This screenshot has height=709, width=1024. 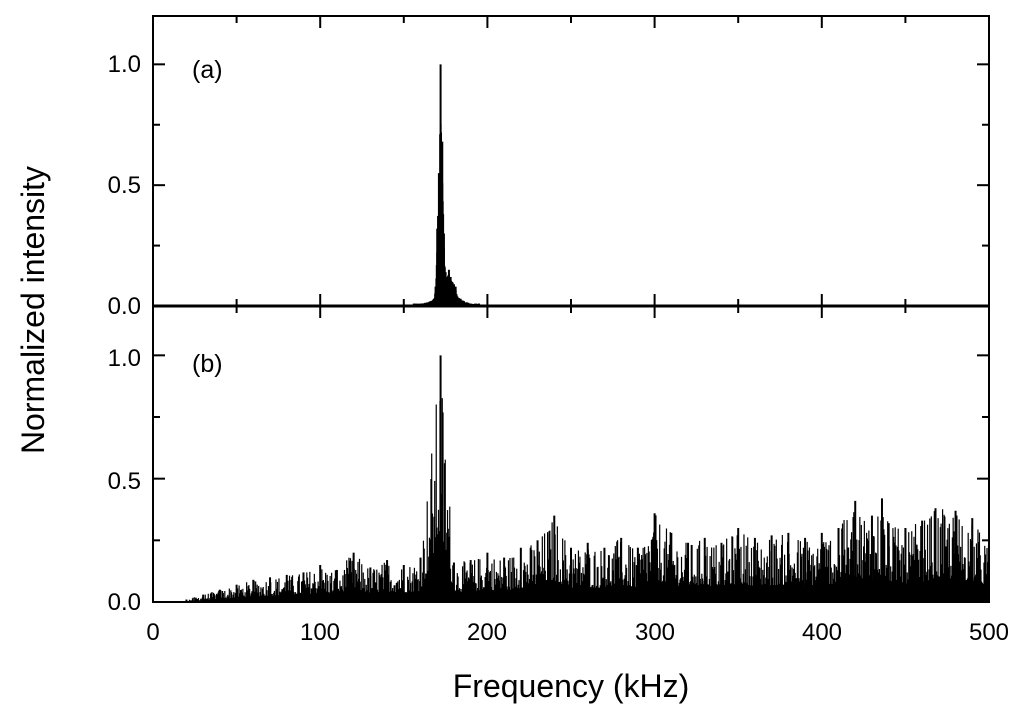 What do you see at coordinates (33, 310) in the screenshot?
I see `y-axis-title: Normalized intensity` at bounding box center [33, 310].